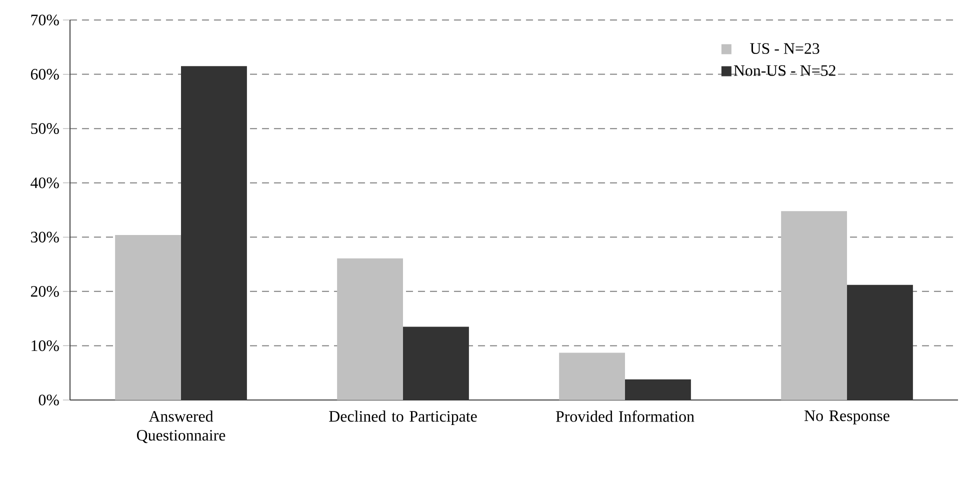 Image resolution: width=966 pixels, height=485 pixels. I want to click on y-tick-label: 40%, so click(44, 182).